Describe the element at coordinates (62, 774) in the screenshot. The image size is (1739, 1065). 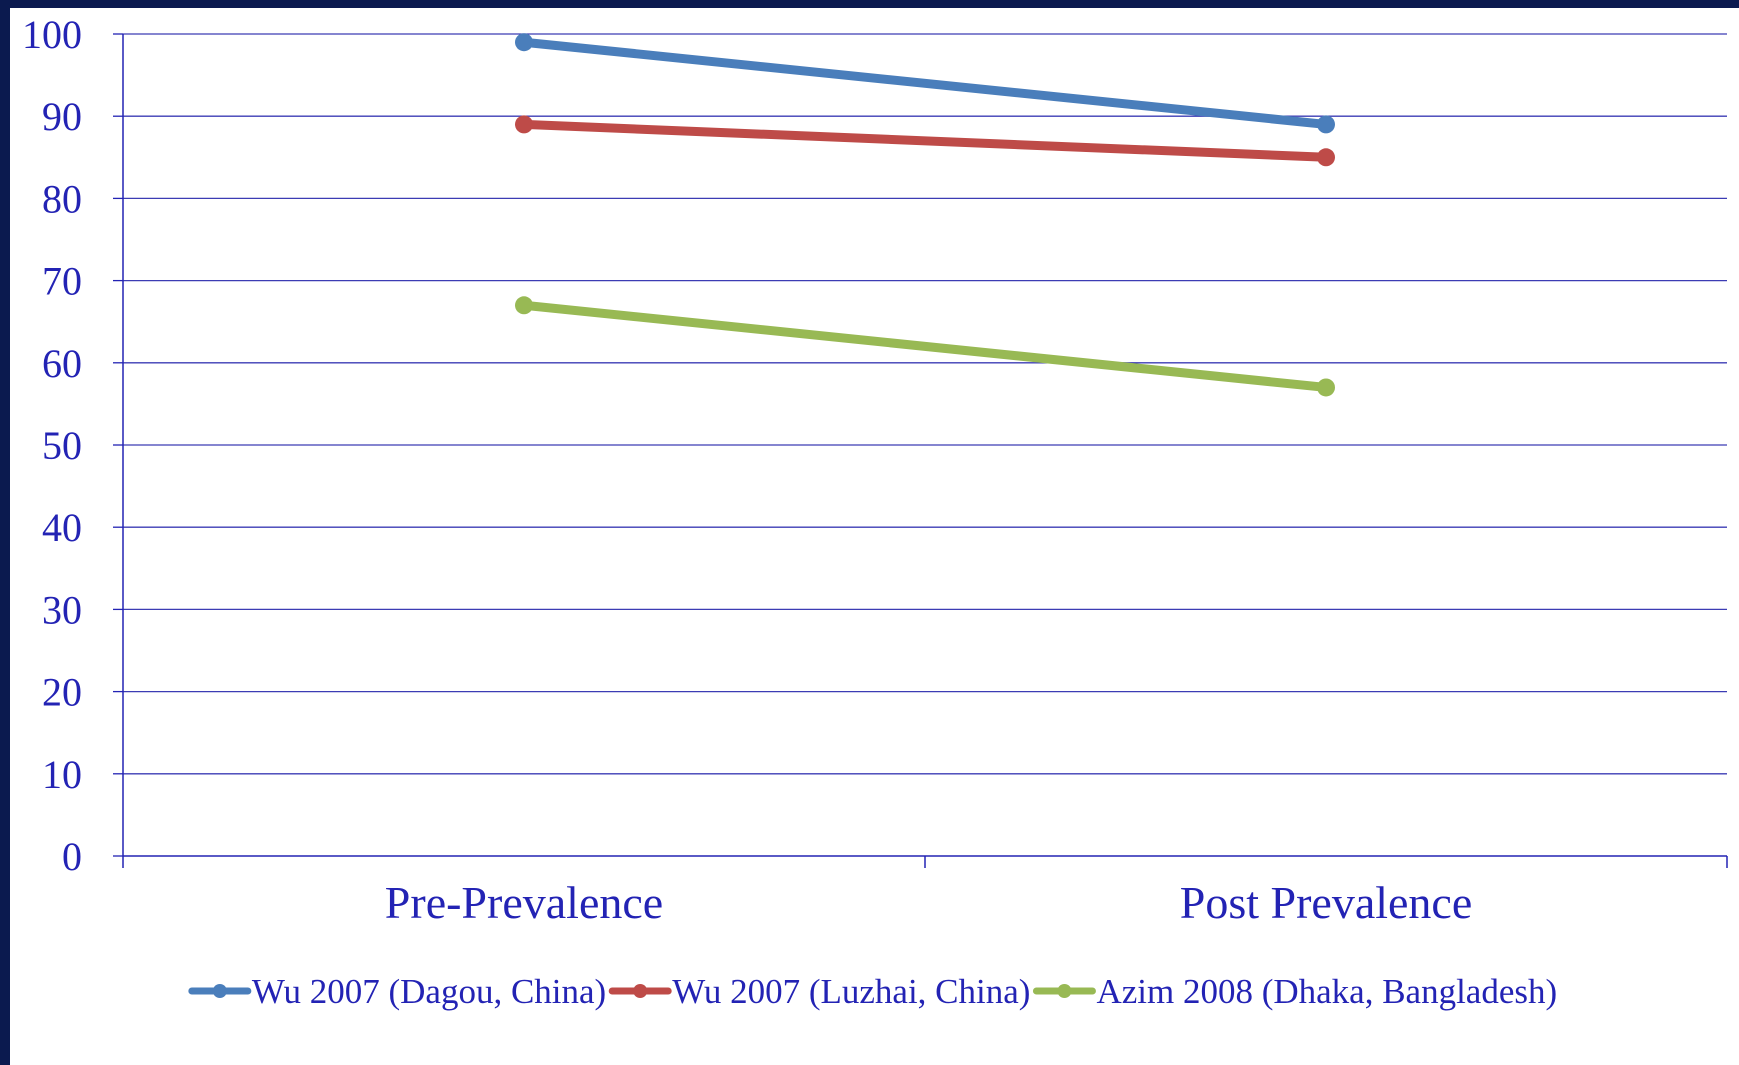
I see `y-tick-label: 10` at that location.